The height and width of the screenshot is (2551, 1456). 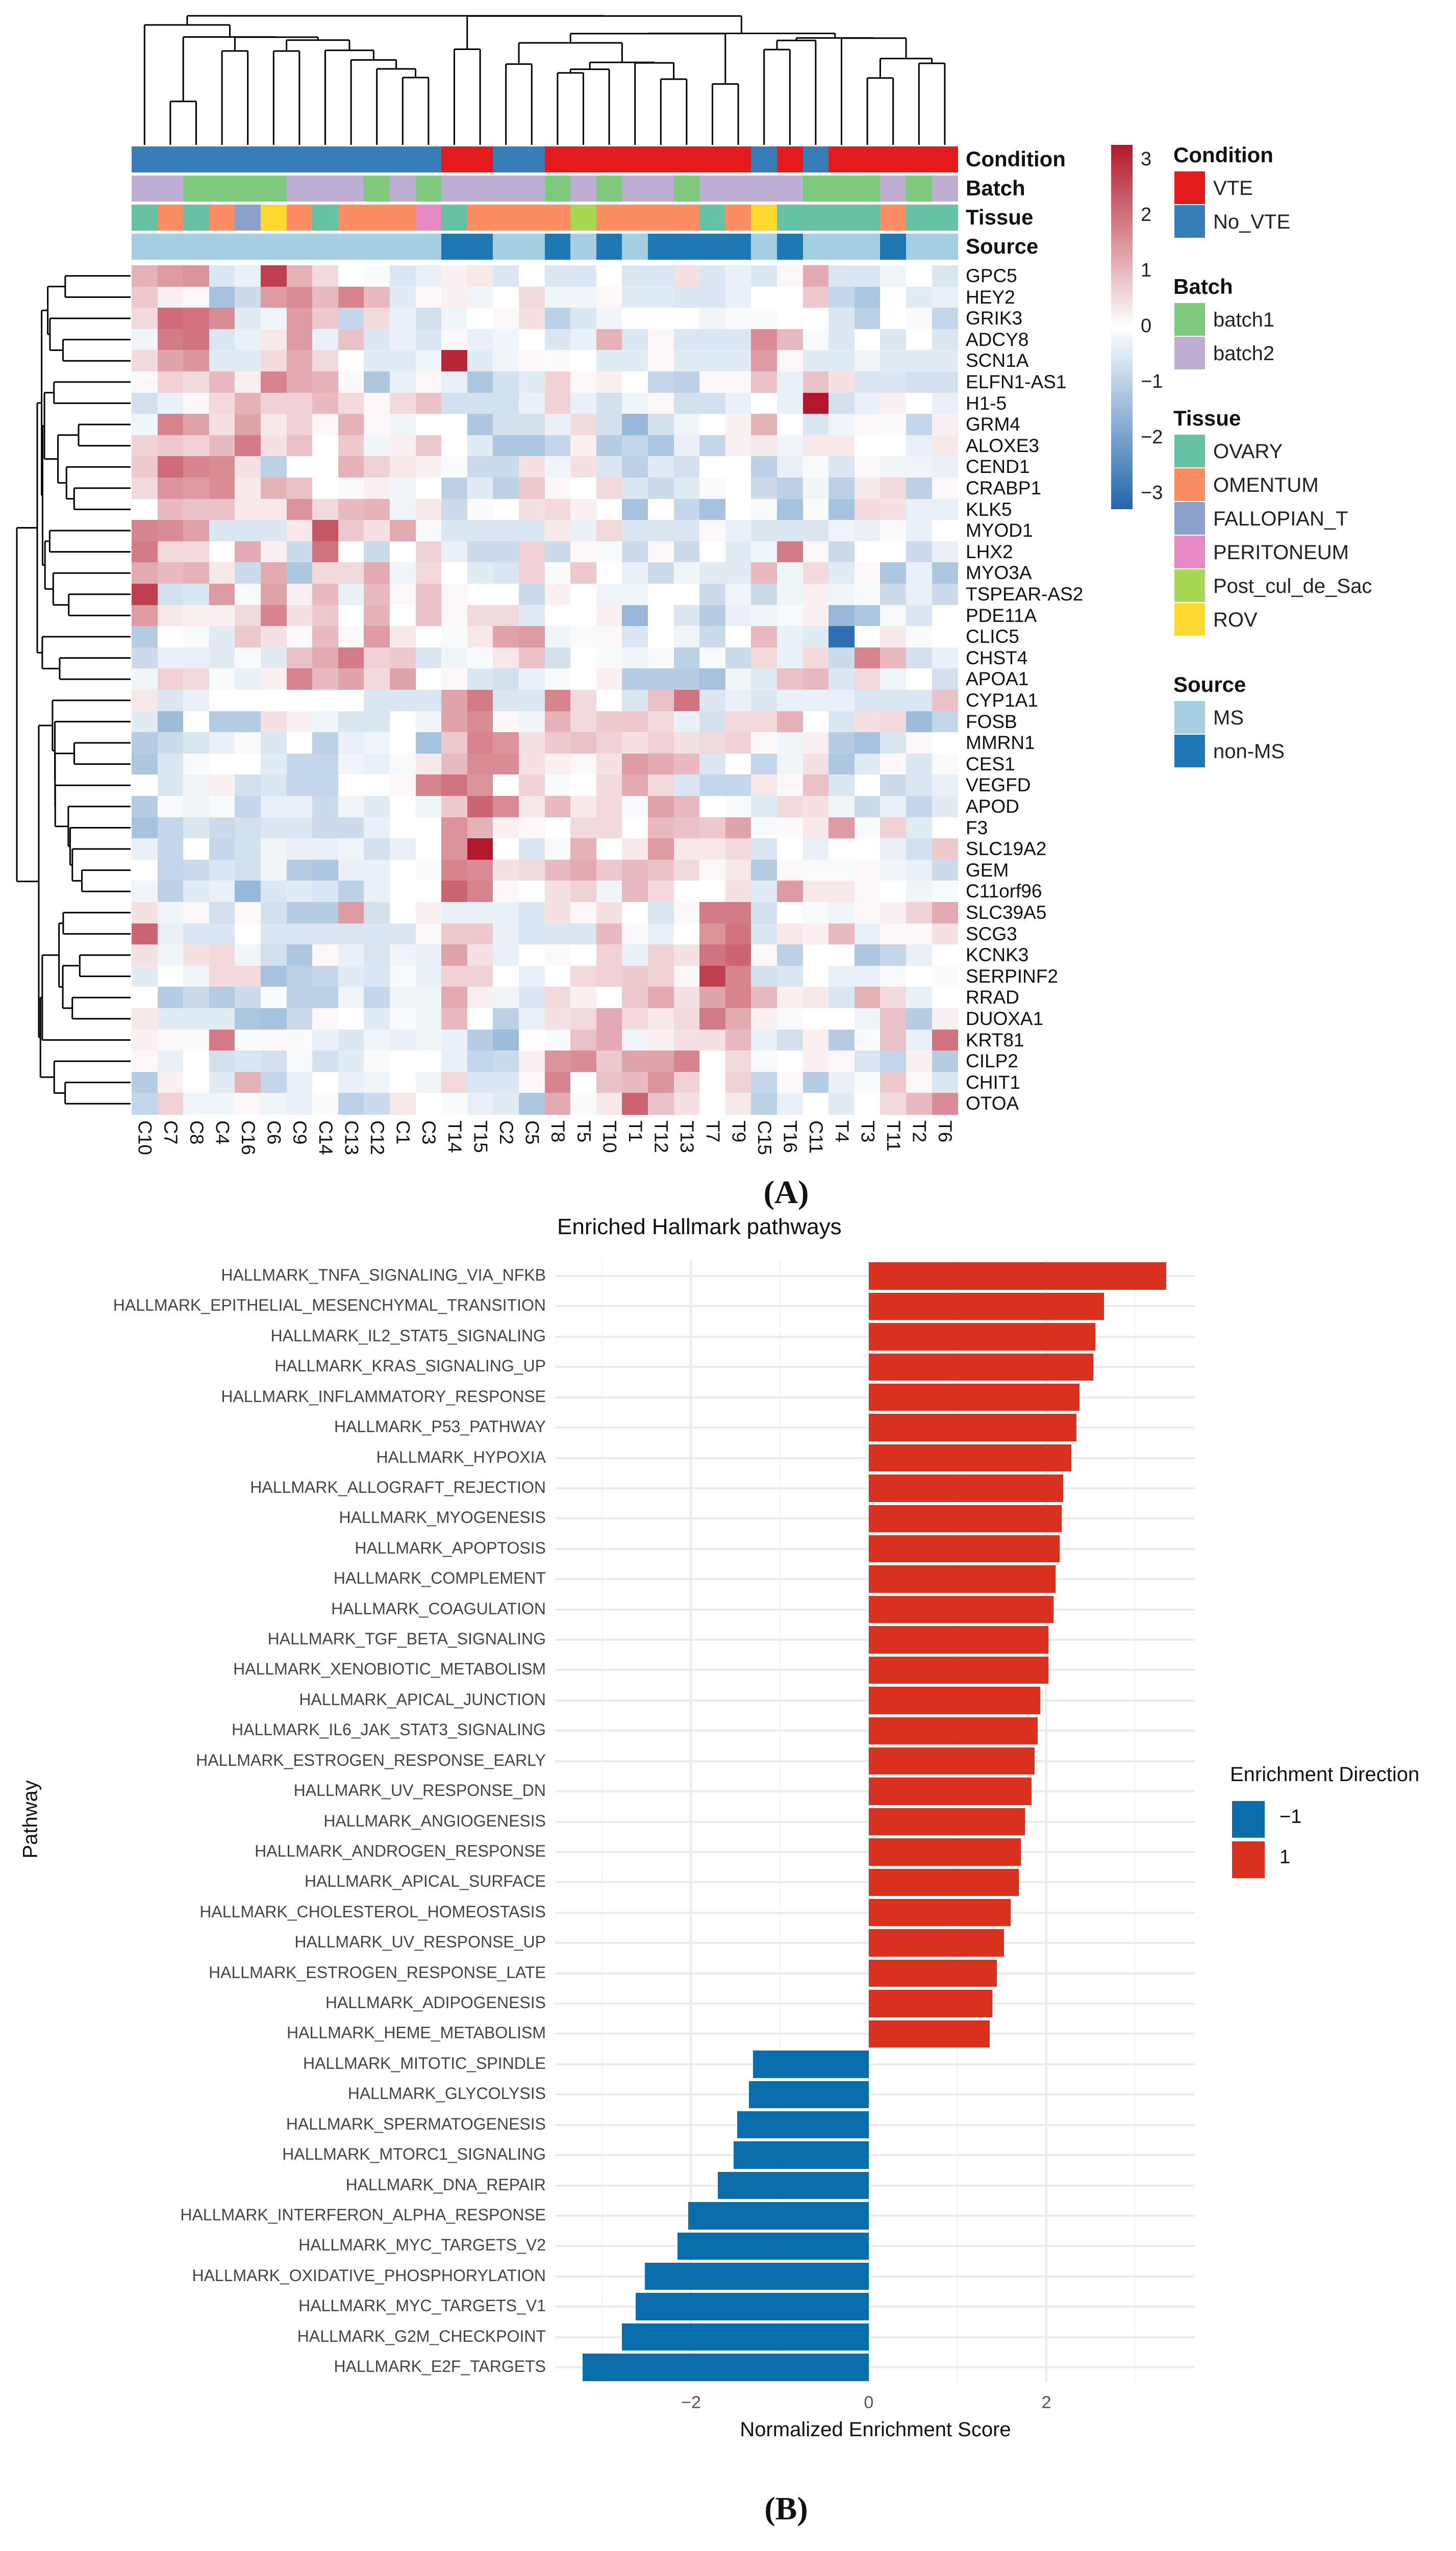 I want to click on sample-label: C16, so click(x=248, y=1137).